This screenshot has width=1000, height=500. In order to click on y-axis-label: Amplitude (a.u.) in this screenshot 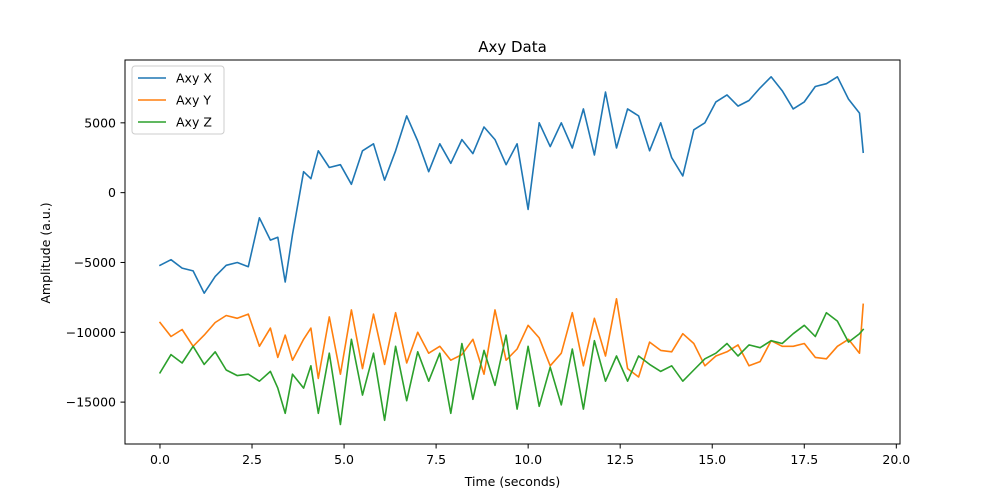, I will do `click(45, 252)`.